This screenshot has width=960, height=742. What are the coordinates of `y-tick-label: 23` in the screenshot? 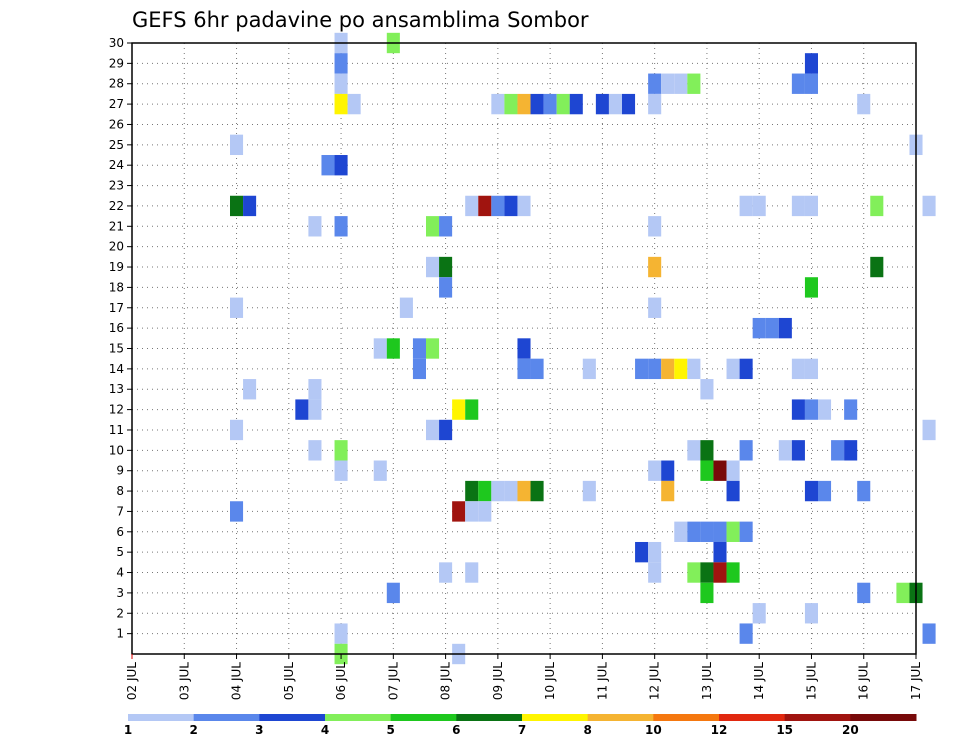 It's located at (116, 186).